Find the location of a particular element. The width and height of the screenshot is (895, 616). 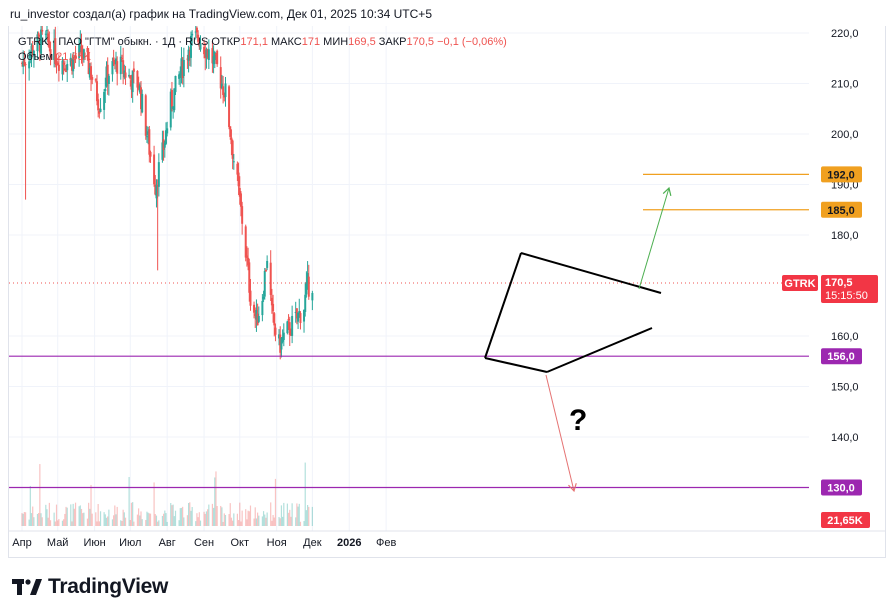

target-up-arrow is located at coordinates (655, 238).